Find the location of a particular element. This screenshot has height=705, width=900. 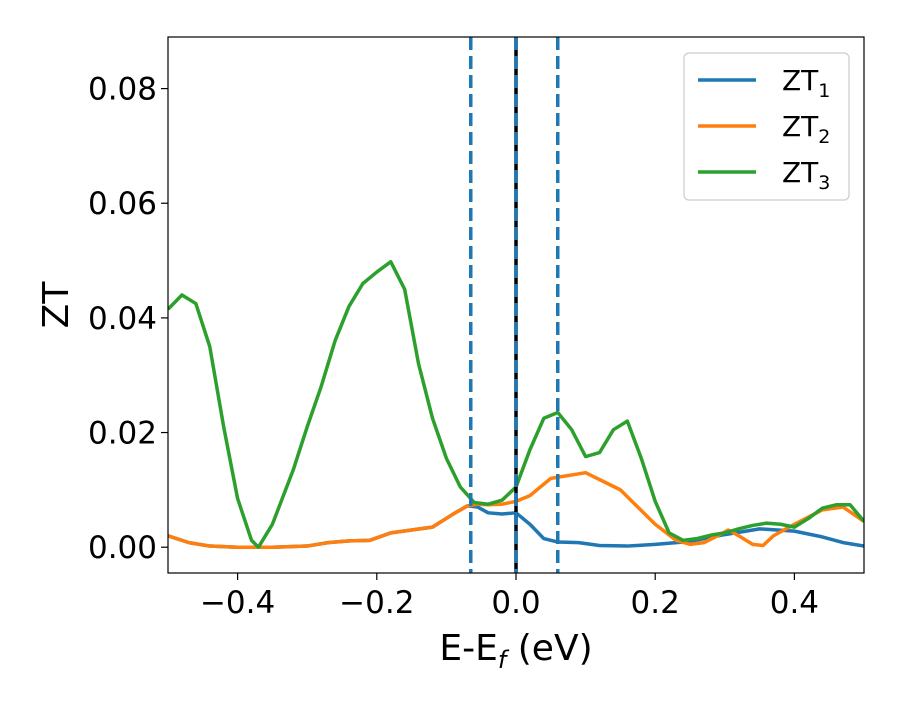

legend-box is located at coordinates (766, 126).